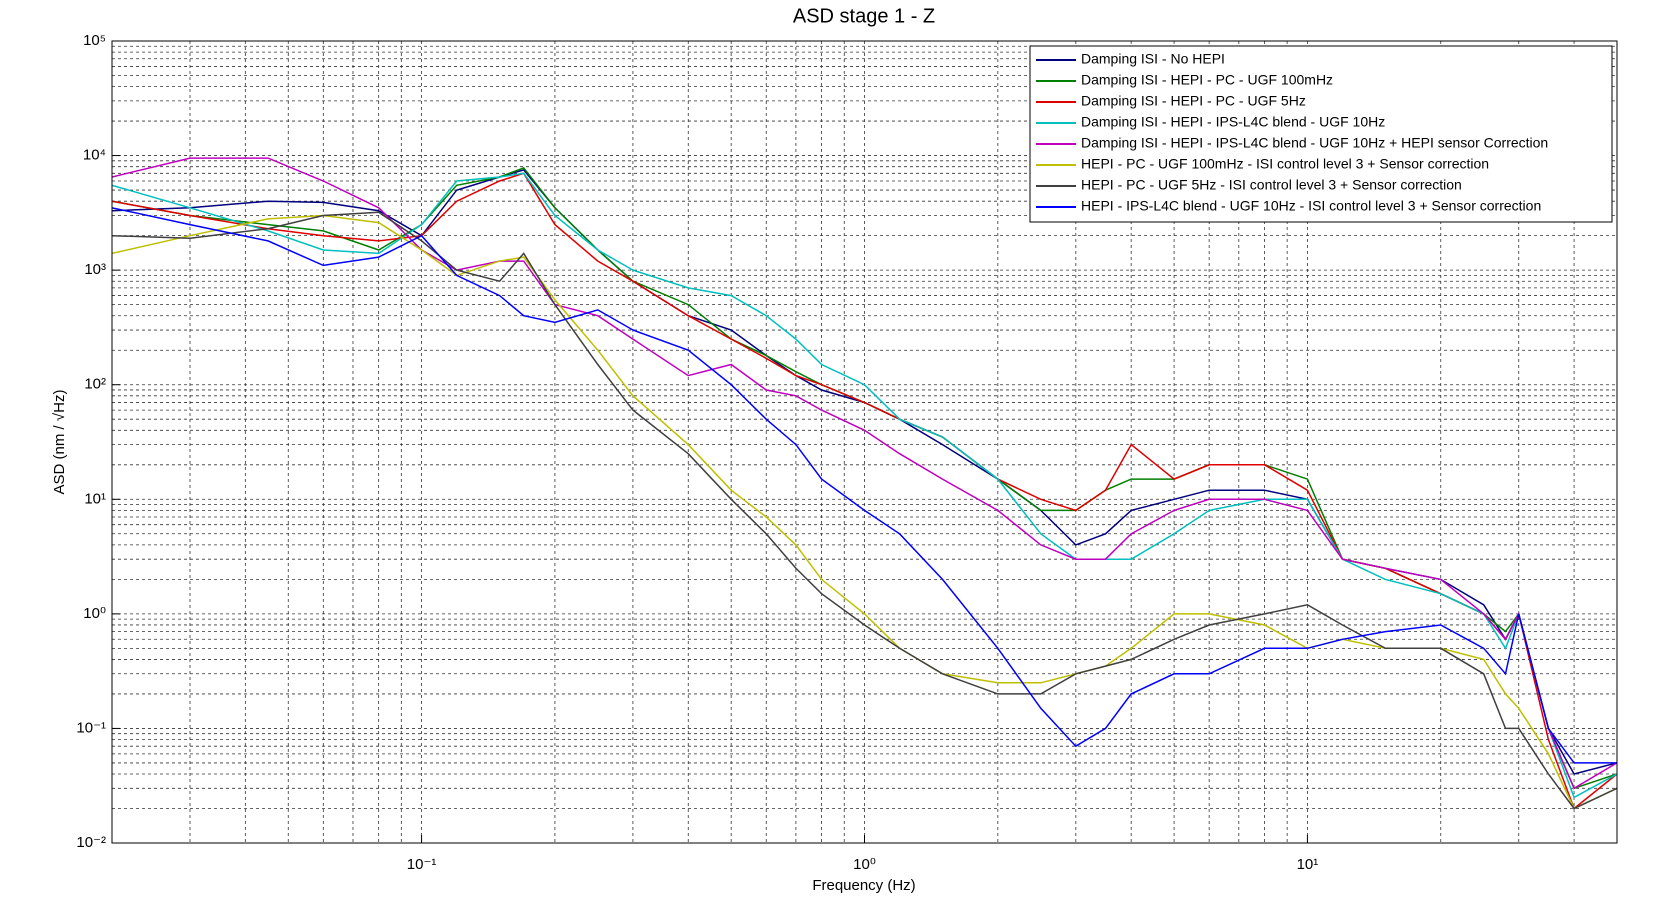  What do you see at coordinates (1207, 80) in the screenshot?
I see `legend-label: Damping ISI - HEPI - PC - UGF 100mHz` at bounding box center [1207, 80].